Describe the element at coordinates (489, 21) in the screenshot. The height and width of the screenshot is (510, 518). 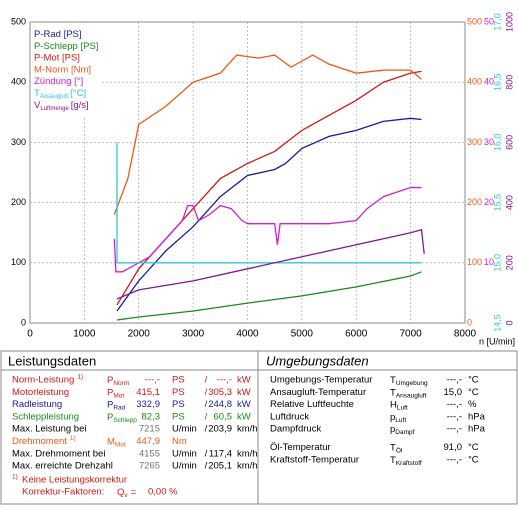
I see `y-tick-label: 50` at that location.